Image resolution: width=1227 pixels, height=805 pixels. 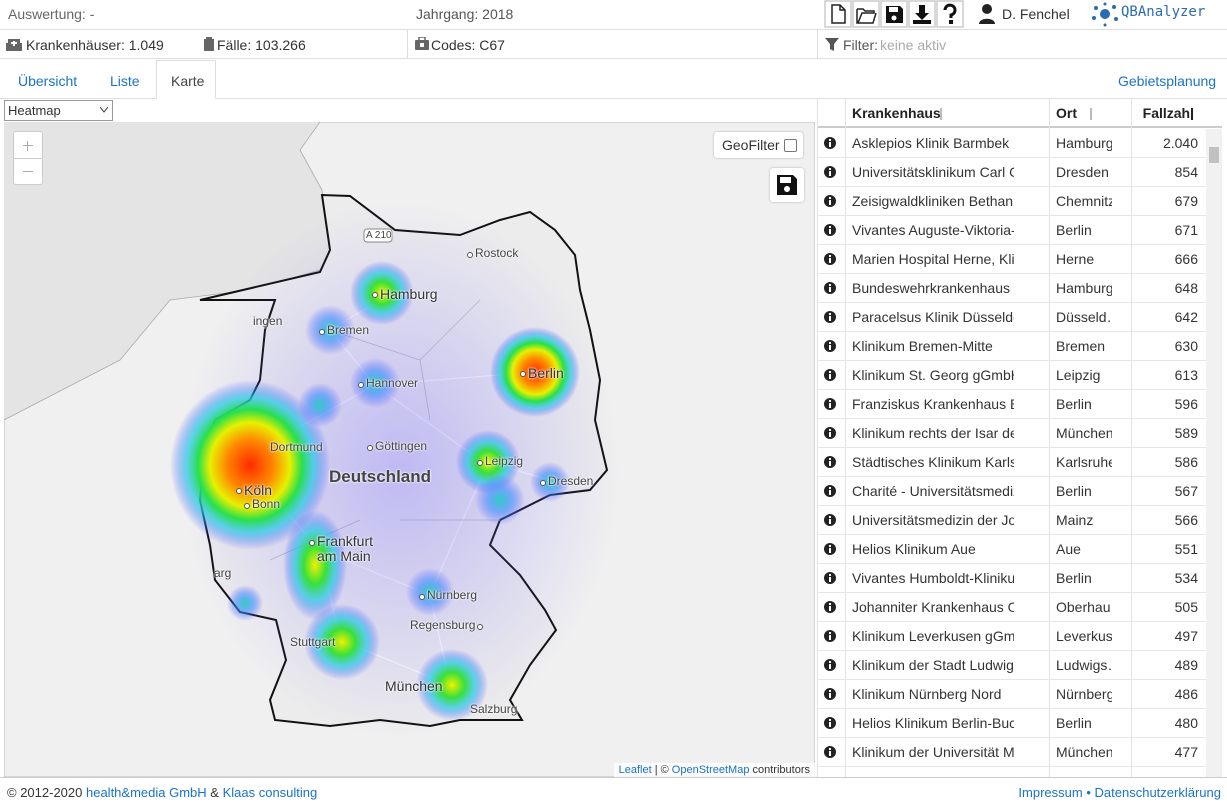 I want to click on city-label: Dresden, so click(x=566, y=481).